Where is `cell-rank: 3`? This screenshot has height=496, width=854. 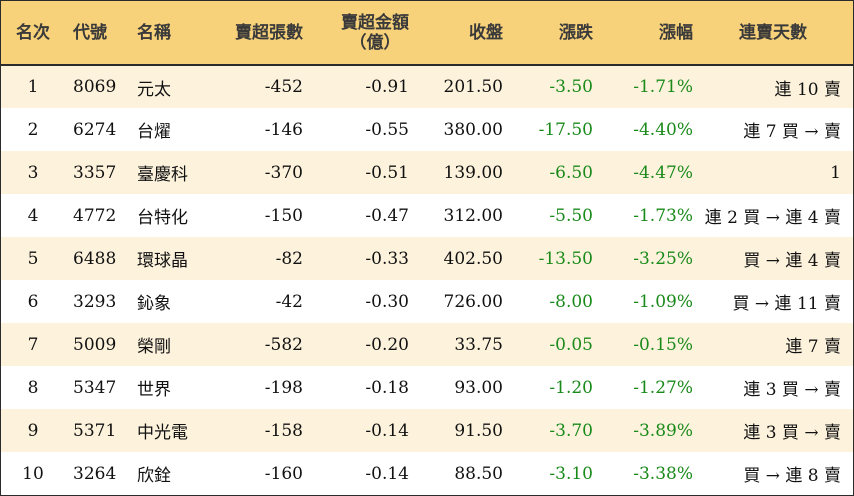 cell-rank: 3 is located at coordinates (33, 172).